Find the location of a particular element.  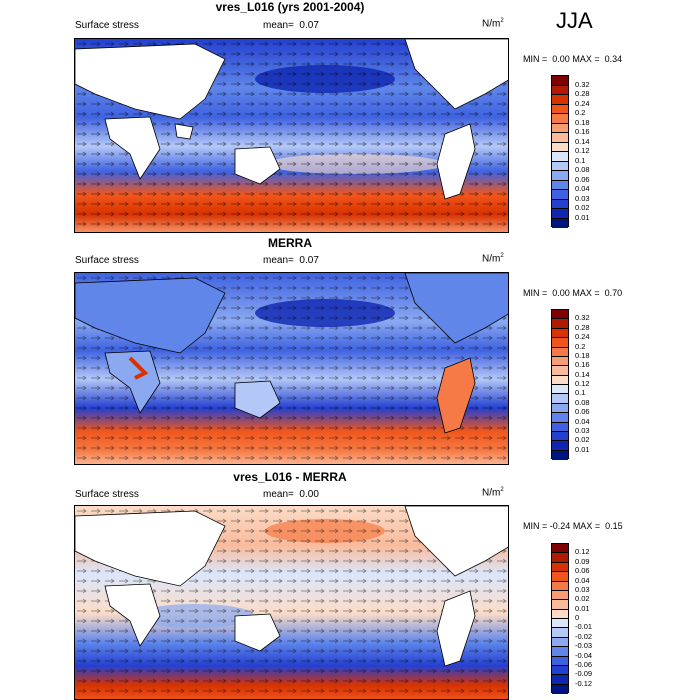

colorbar-tick-label: 0.09 is located at coordinates (582, 561).